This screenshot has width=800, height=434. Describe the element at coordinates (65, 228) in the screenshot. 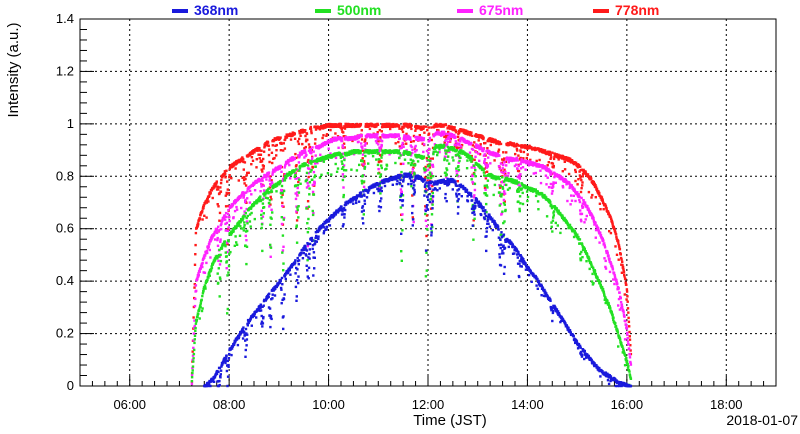

I see `y-tick-label: 0.6` at that location.